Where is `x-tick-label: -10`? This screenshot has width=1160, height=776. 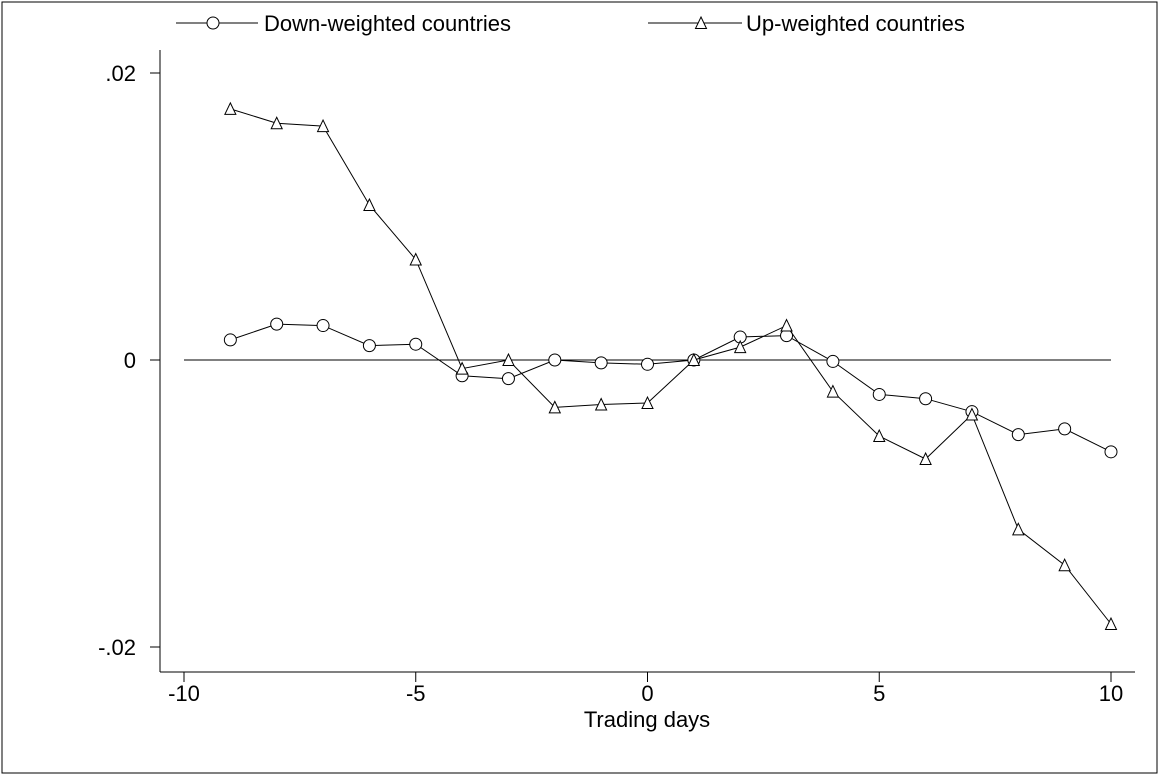
x-tick-label: -10 is located at coordinates (184, 693).